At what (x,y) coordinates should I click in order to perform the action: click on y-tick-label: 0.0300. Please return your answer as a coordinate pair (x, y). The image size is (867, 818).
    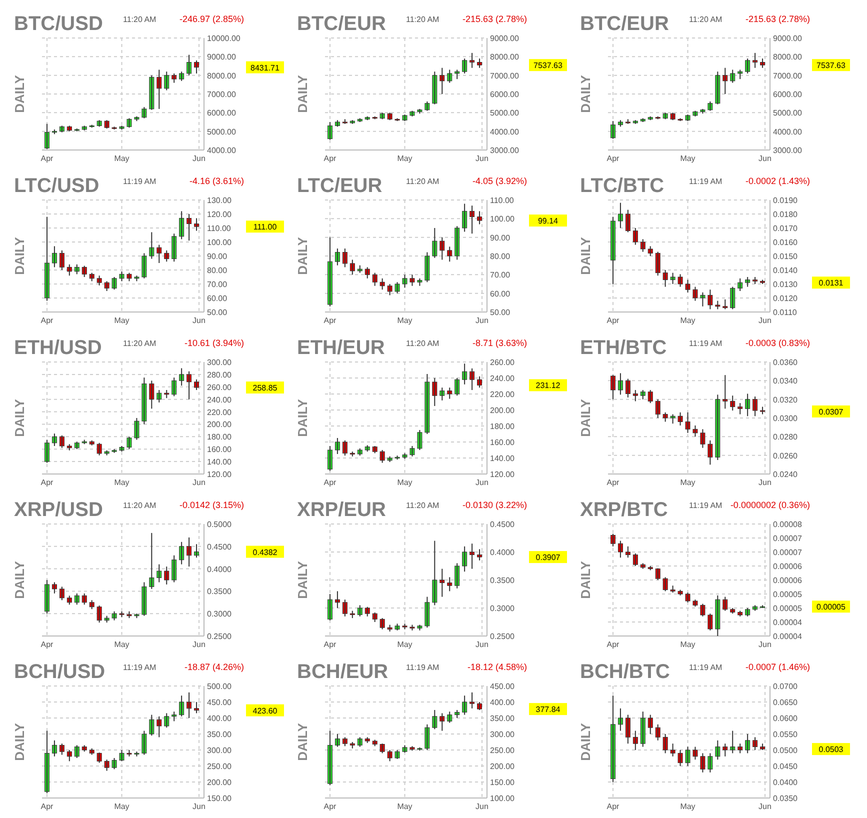
    Looking at the image, I should click on (785, 418).